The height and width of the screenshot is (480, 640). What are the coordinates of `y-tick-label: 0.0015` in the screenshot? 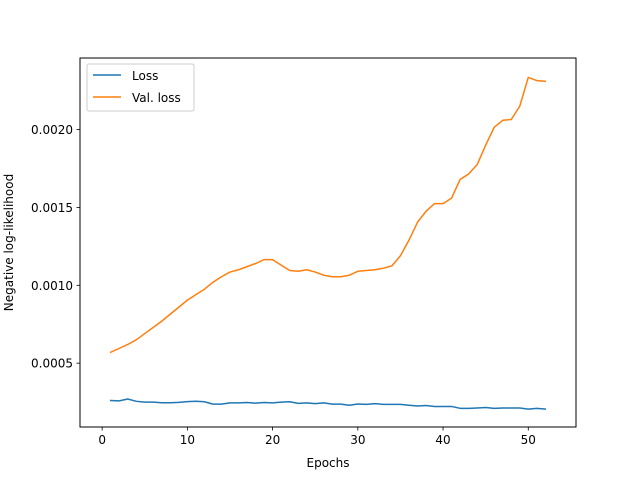 It's located at (52, 208).